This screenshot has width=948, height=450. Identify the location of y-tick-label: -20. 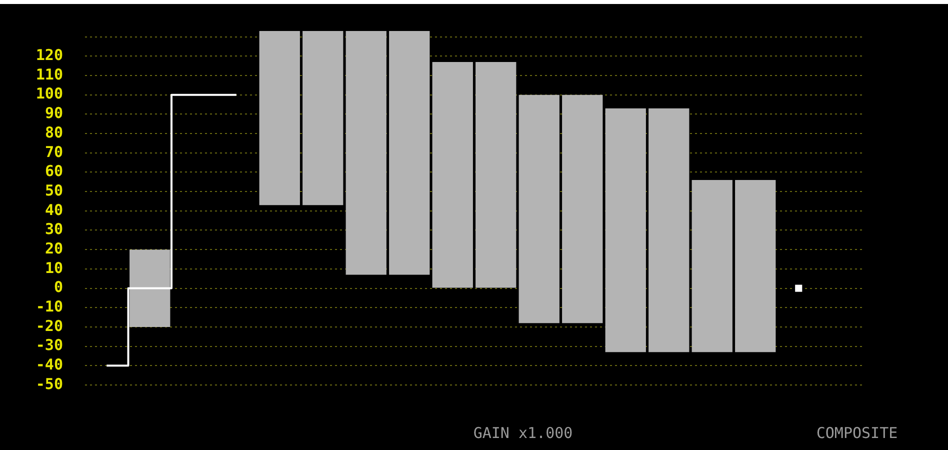
(49, 325).